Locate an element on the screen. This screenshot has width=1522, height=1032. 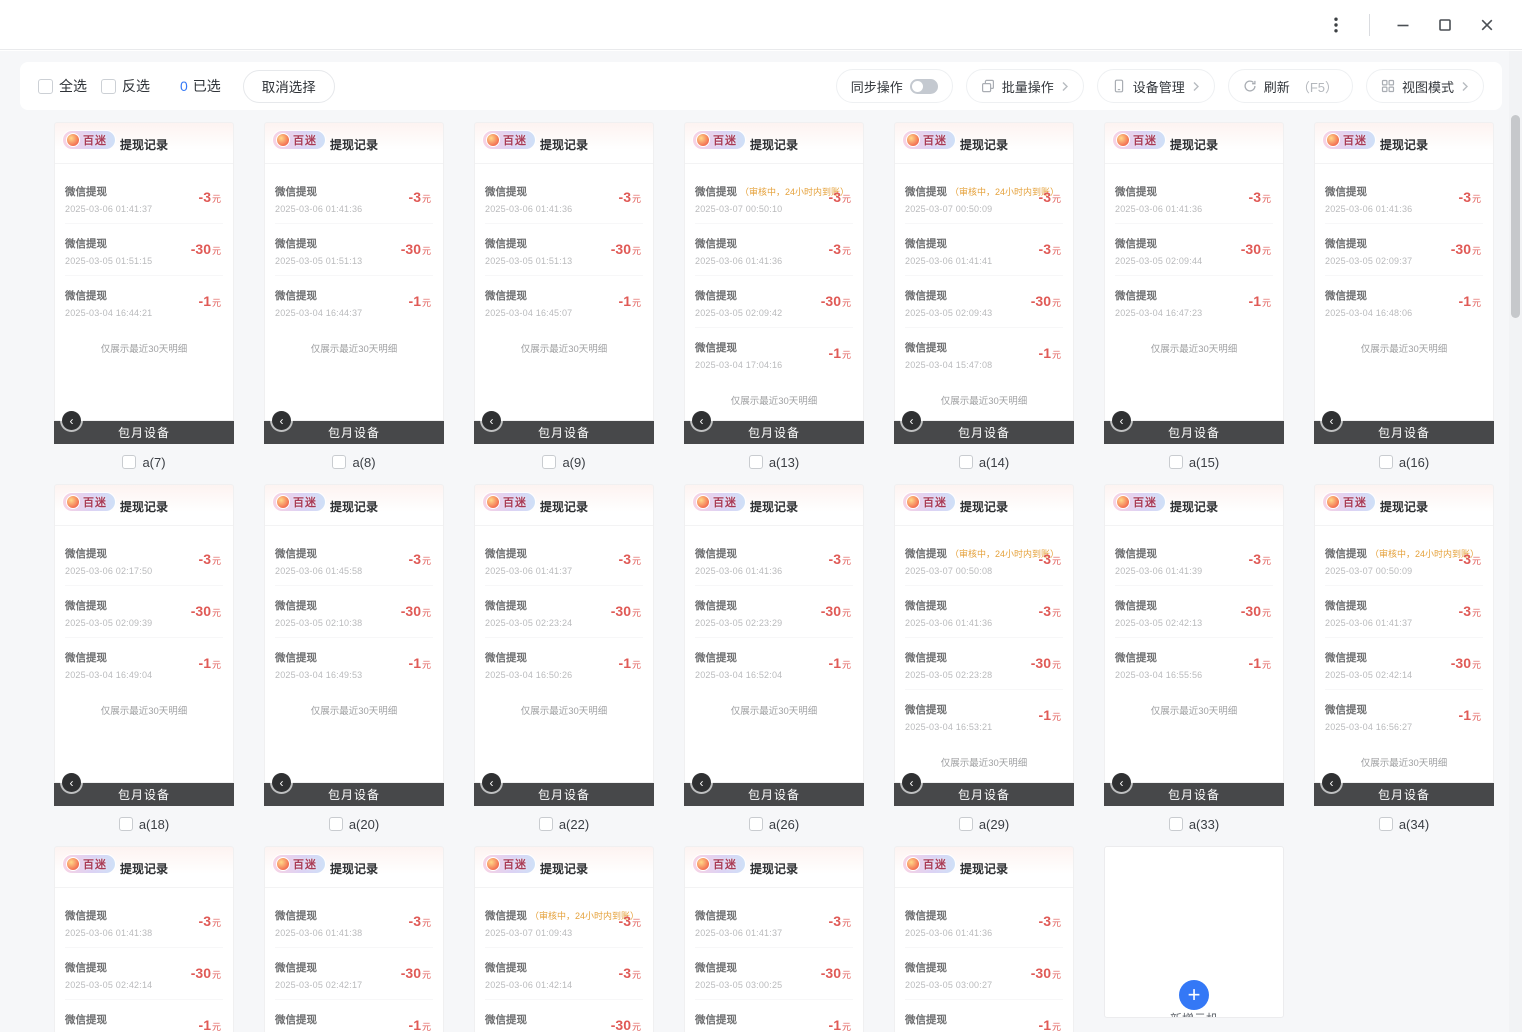
refresh-button: 刷新 （F5） is located at coordinates (1290, 86).